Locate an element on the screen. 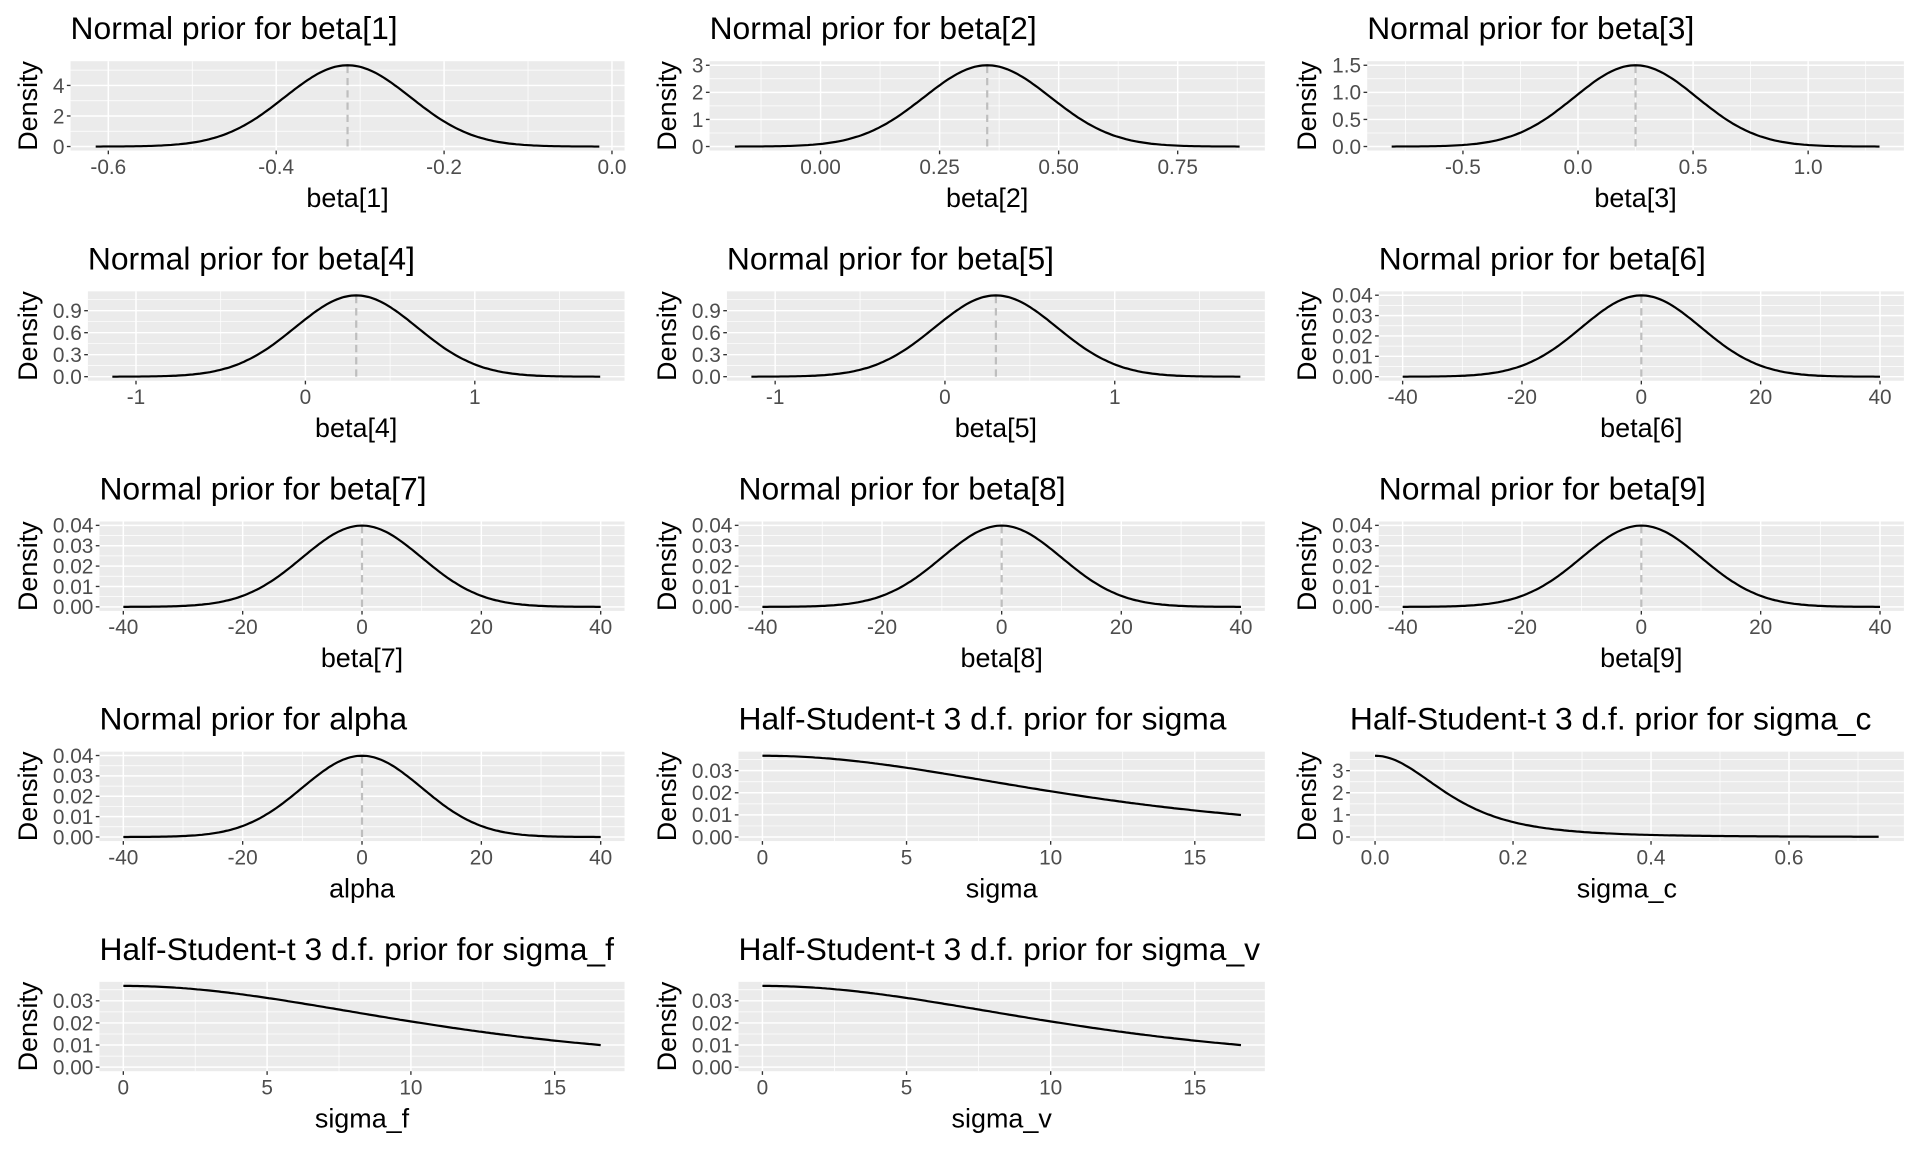 This screenshot has width=1920, height=1152. panel-title: Half-Student-t 3 d.f. prior for sigma_f is located at coordinates (356, 949).